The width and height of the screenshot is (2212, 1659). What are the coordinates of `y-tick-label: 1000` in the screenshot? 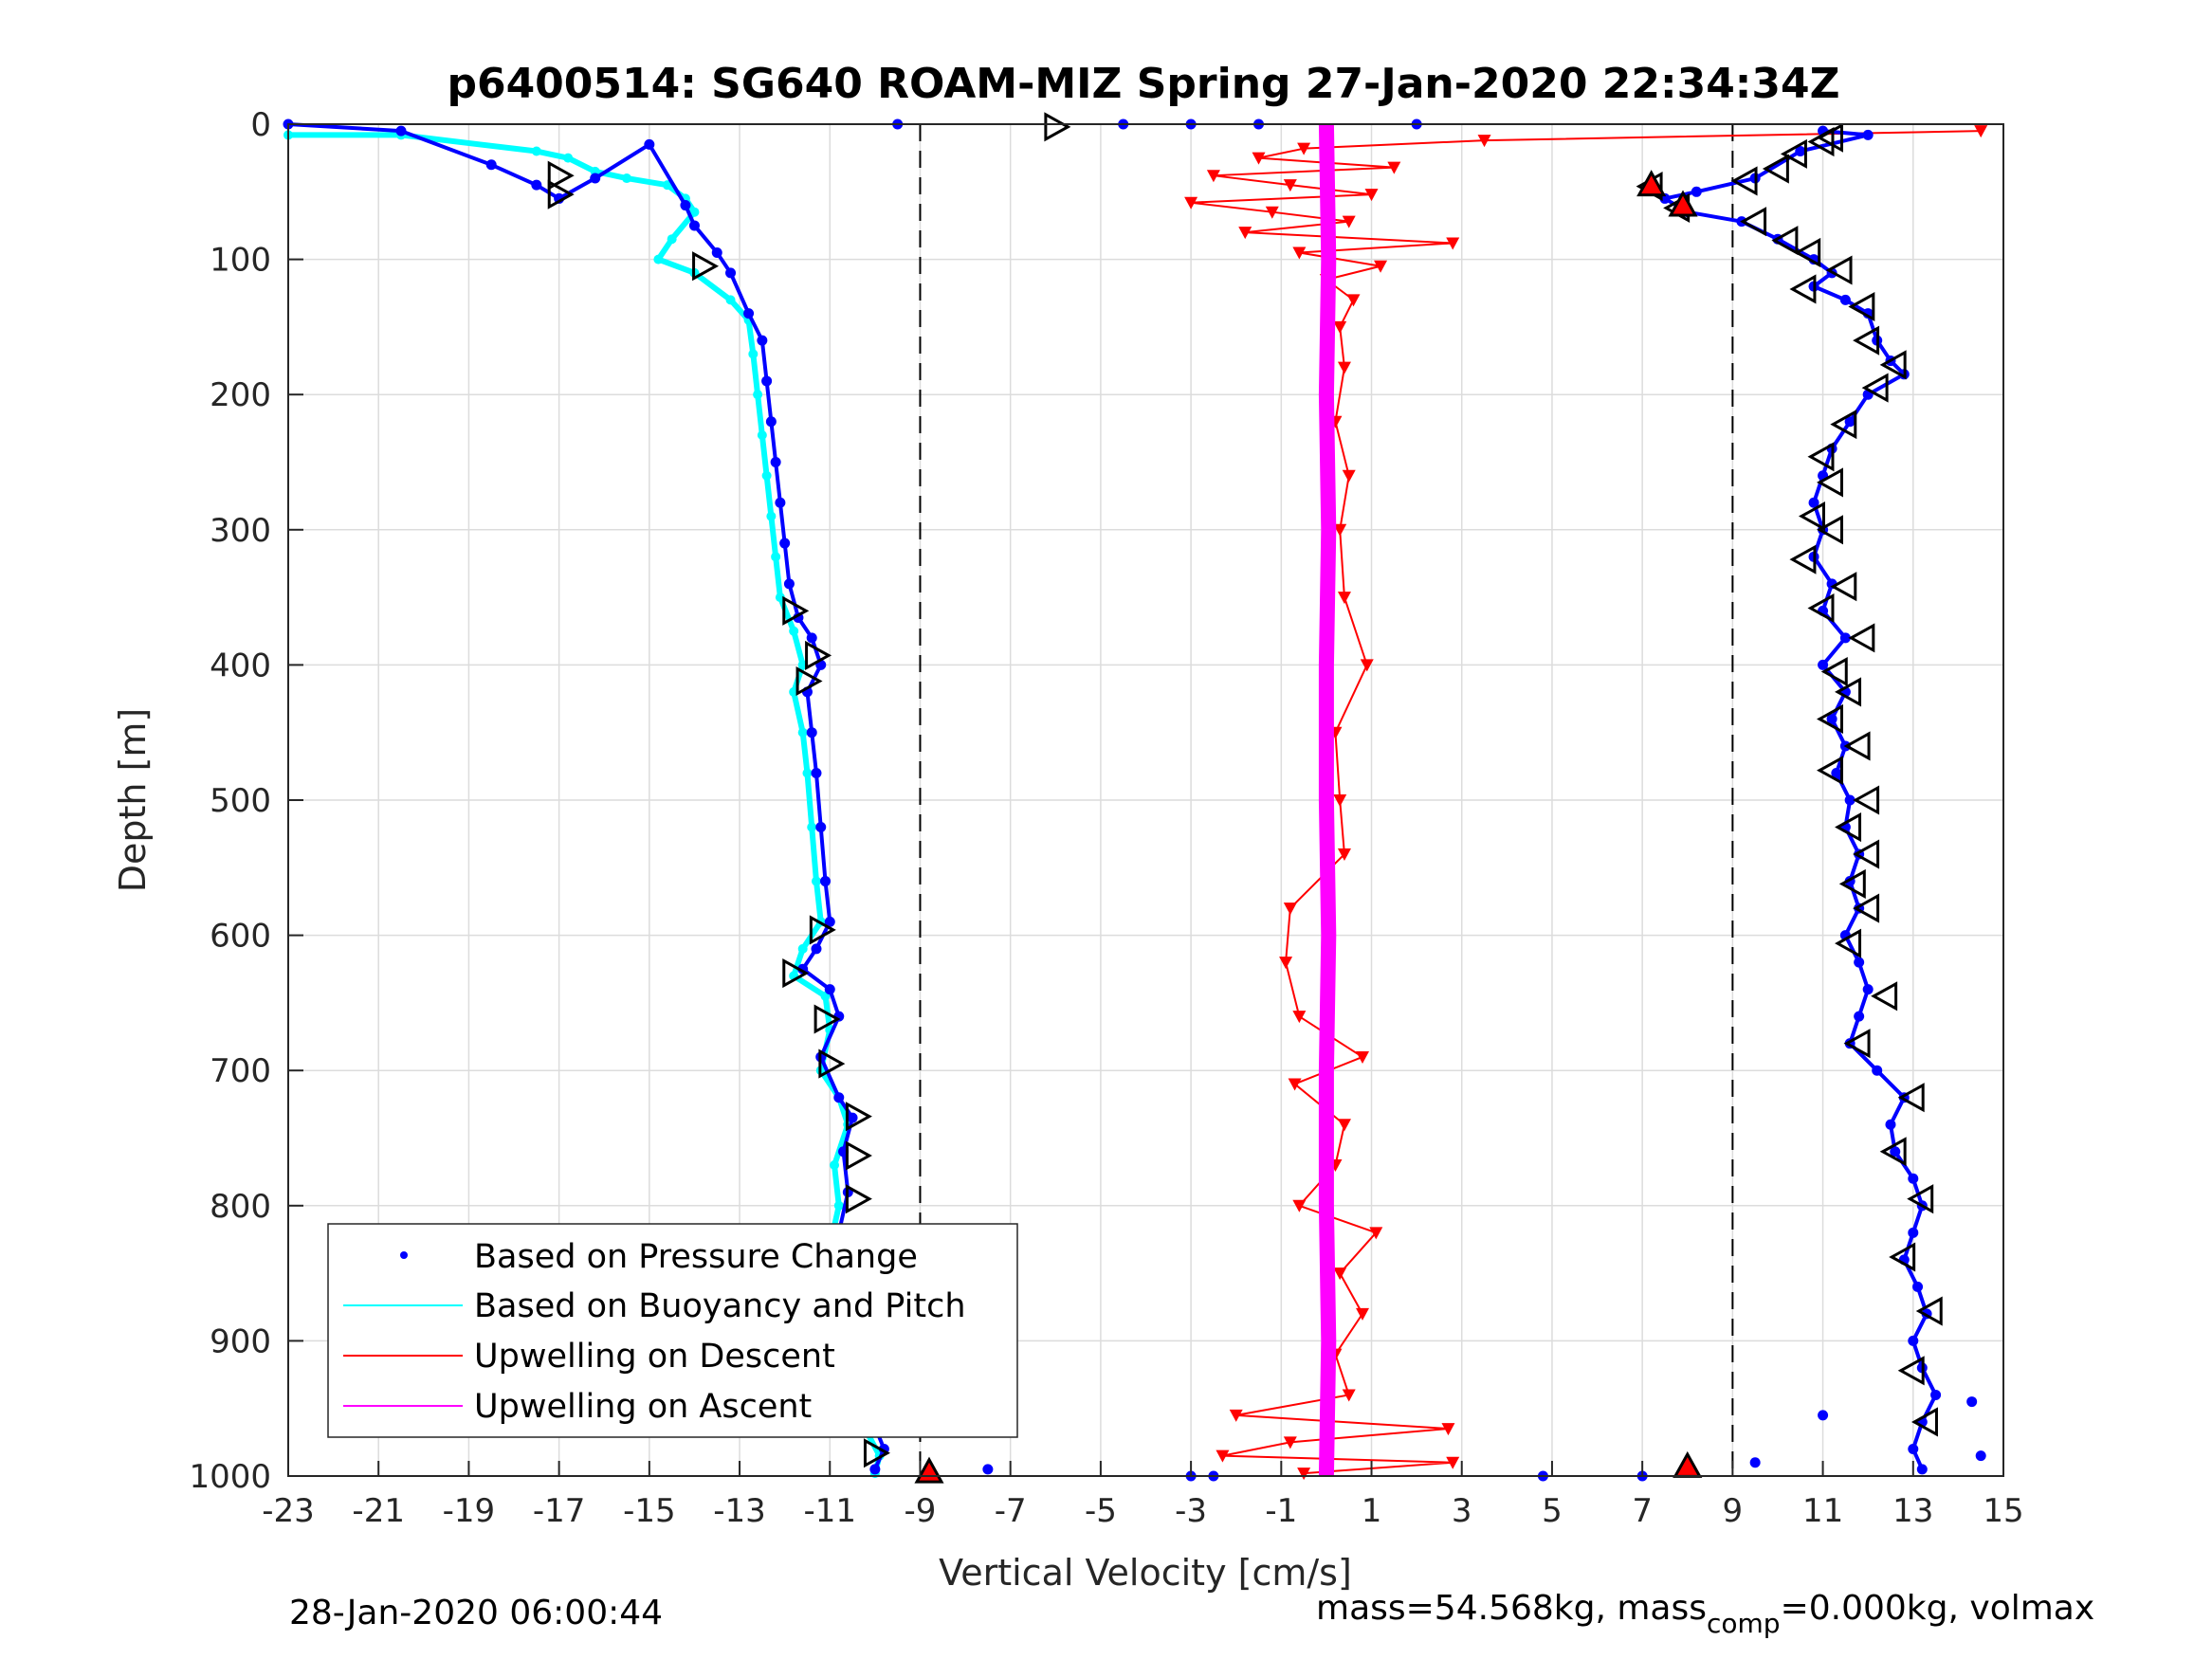 It's located at (230, 1477).